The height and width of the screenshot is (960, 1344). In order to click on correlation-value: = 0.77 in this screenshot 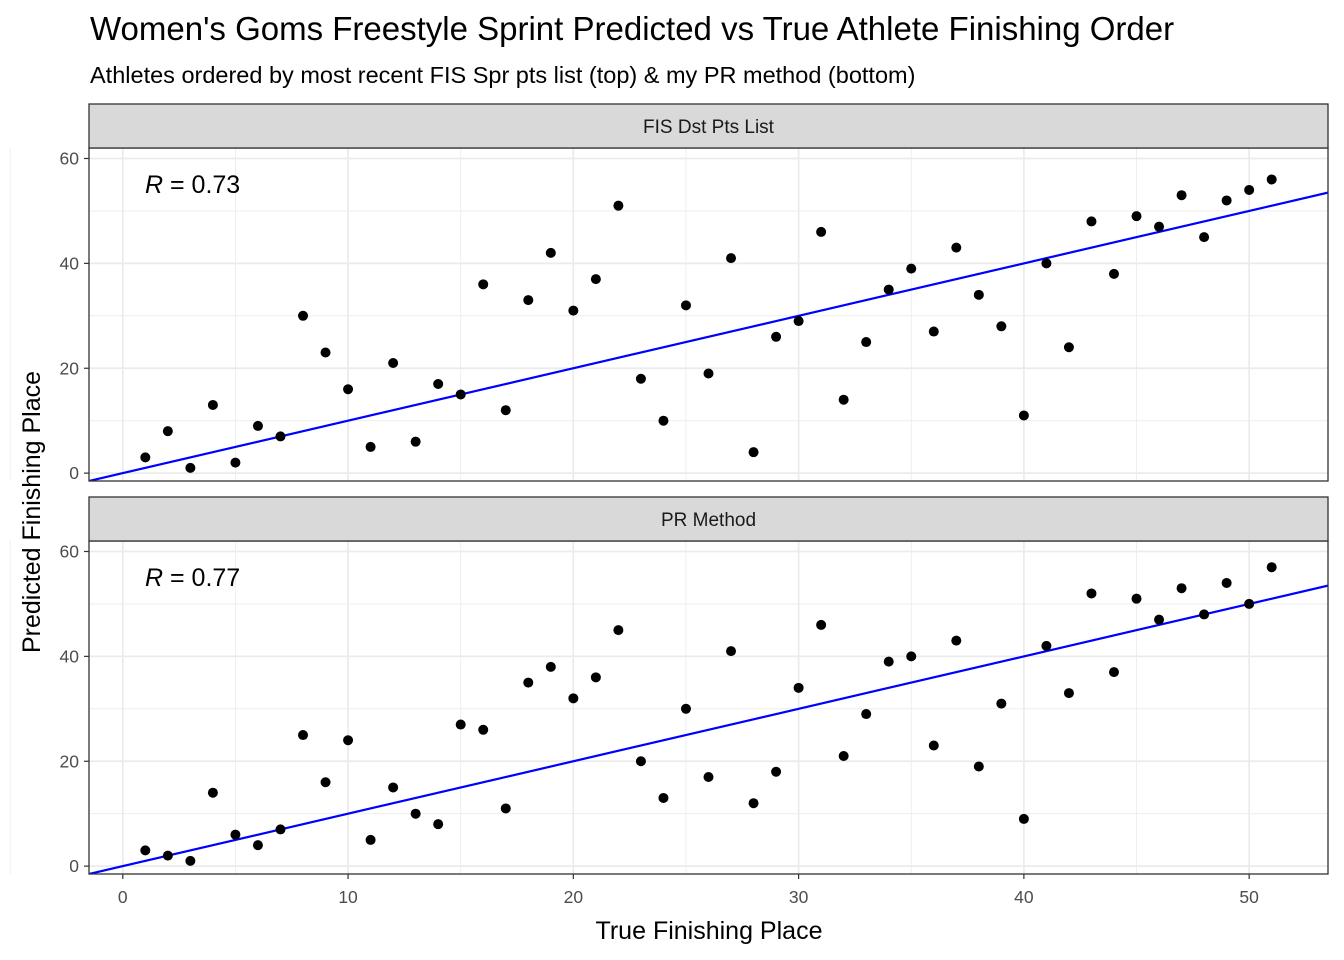, I will do `click(201, 578)`.